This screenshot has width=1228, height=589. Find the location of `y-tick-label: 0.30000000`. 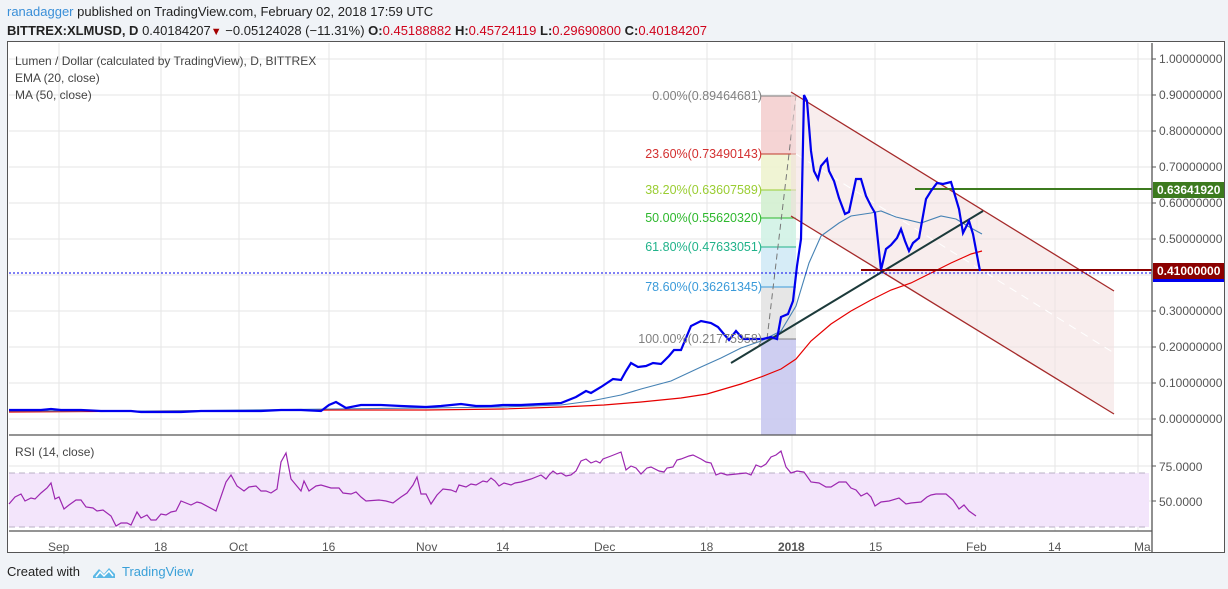

y-tick-label: 0.30000000 is located at coordinates (1191, 311).